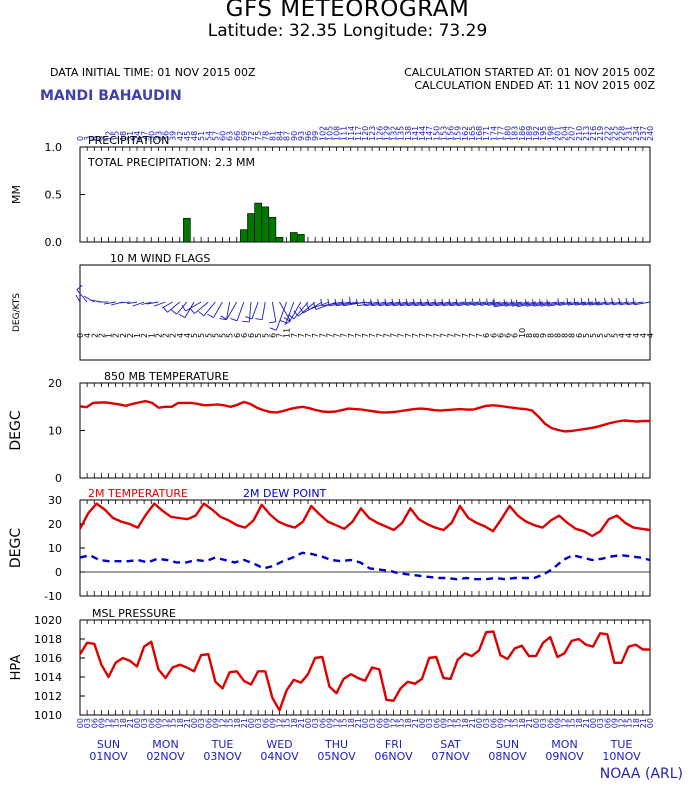  Describe the element at coordinates (358, 133) in the screenshot. I see `forecast-hour-label: 117` at that location.